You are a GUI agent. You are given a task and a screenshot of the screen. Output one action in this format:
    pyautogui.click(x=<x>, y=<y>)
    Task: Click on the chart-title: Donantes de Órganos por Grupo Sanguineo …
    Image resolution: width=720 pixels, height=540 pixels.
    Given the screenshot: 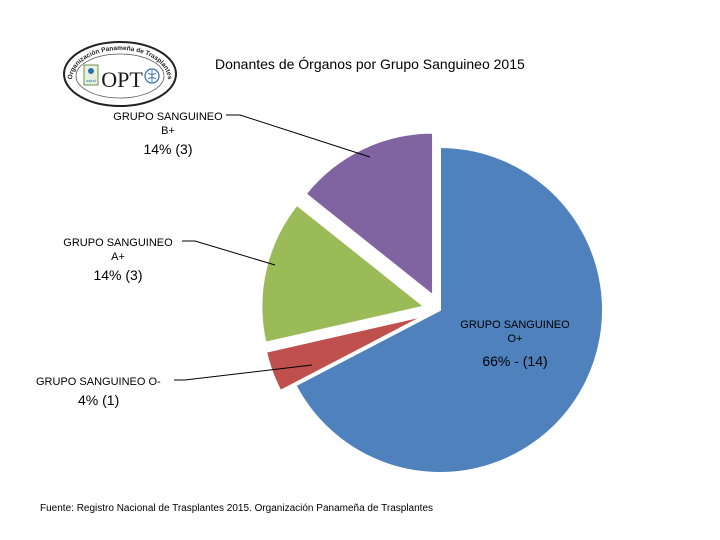 What is the action you would take?
    pyautogui.click(x=370, y=64)
    